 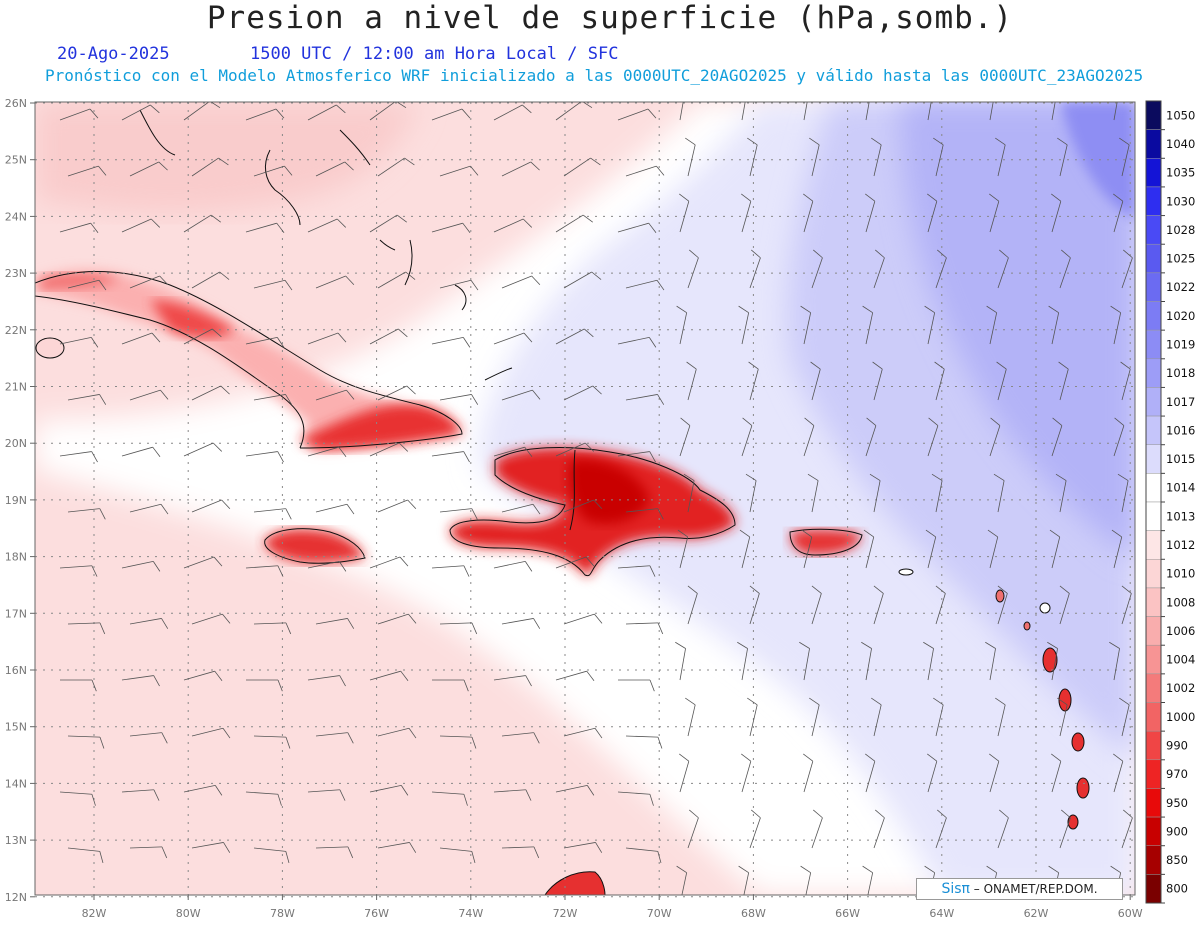 I want to click on credit-text: – ONAMET/REP.DOM., so click(x=1033, y=889).